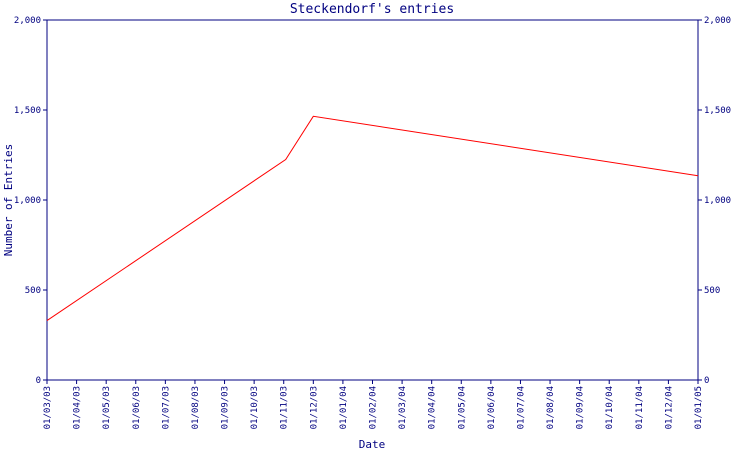 This screenshot has height=450, width=750. I want to click on y-axis-left: 0 500 1,000 1,500 2,000, so click(30, 201).